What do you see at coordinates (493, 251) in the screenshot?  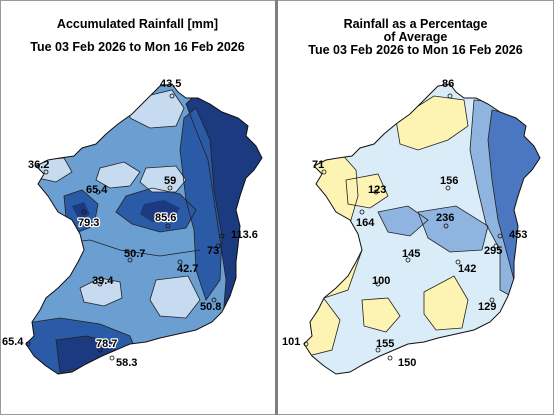 I see `station-value: 295` at bounding box center [493, 251].